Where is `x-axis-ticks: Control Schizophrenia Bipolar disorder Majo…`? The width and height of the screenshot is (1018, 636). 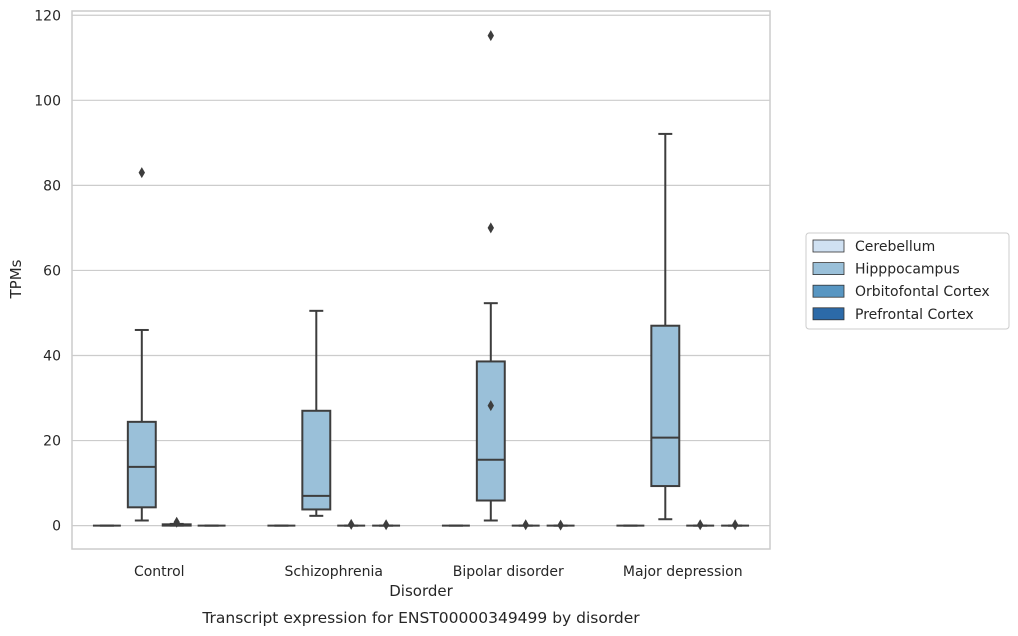 x-axis-ticks: Control Schizophrenia Bipolar disorder Majo… is located at coordinates (438, 572).